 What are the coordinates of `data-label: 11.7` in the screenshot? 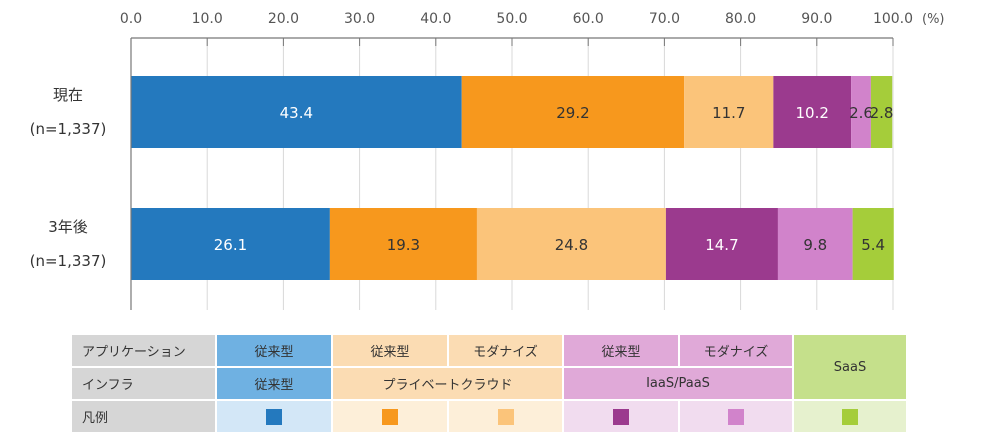 It's located at (728, 113).